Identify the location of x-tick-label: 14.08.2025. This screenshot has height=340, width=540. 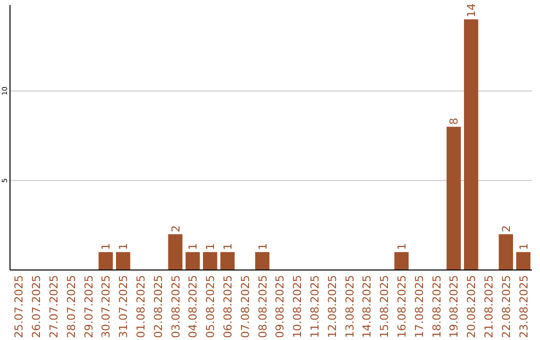
(367, 306).